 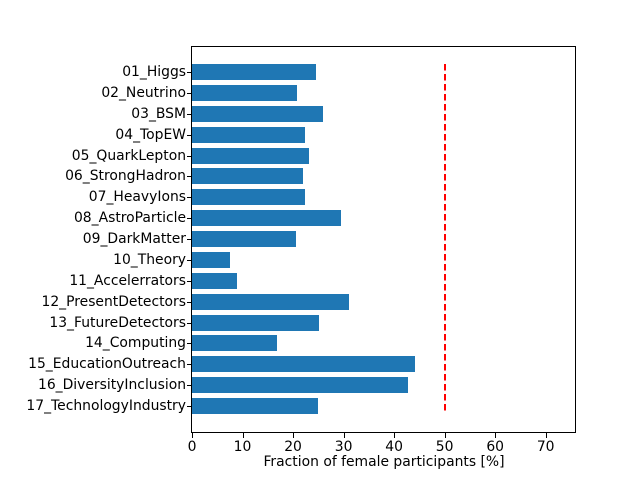 What do you see at coordinates (192, 447) in the screenshot?
I see `x-tick-label: 0` at bounding box center [192, 447].